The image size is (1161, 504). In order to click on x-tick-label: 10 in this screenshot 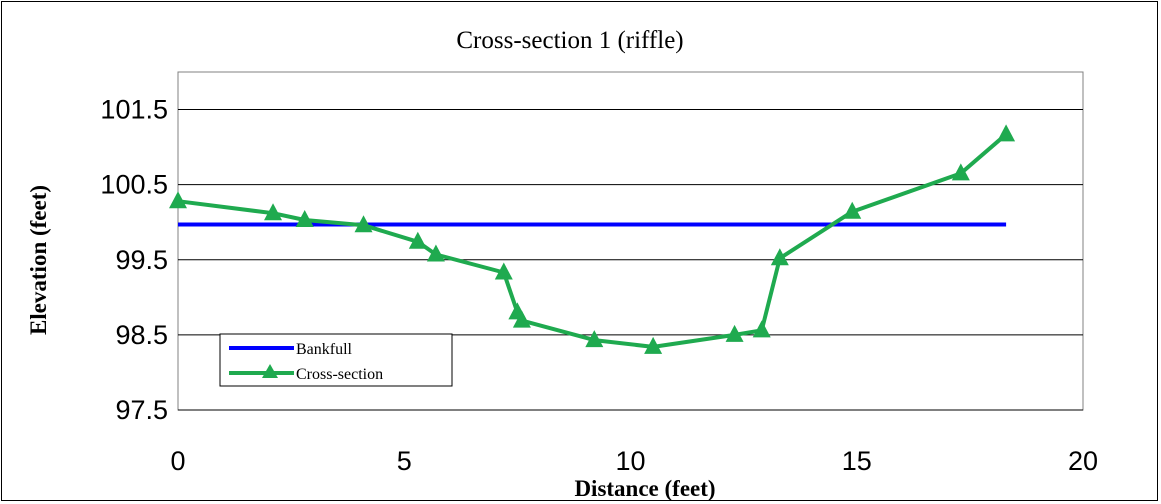, I will do `click(630, 461)`.